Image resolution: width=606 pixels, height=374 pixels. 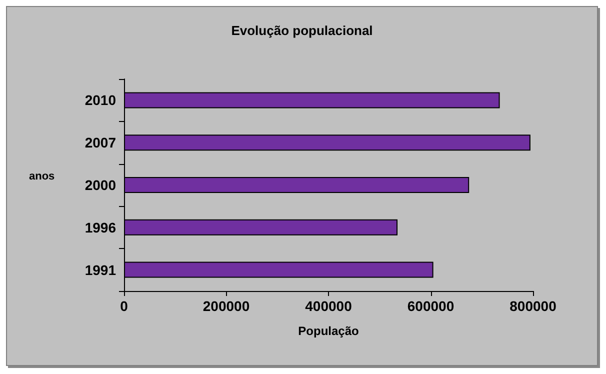 I want to click on x-tick-label: 200000, so click(x=226, y=306).